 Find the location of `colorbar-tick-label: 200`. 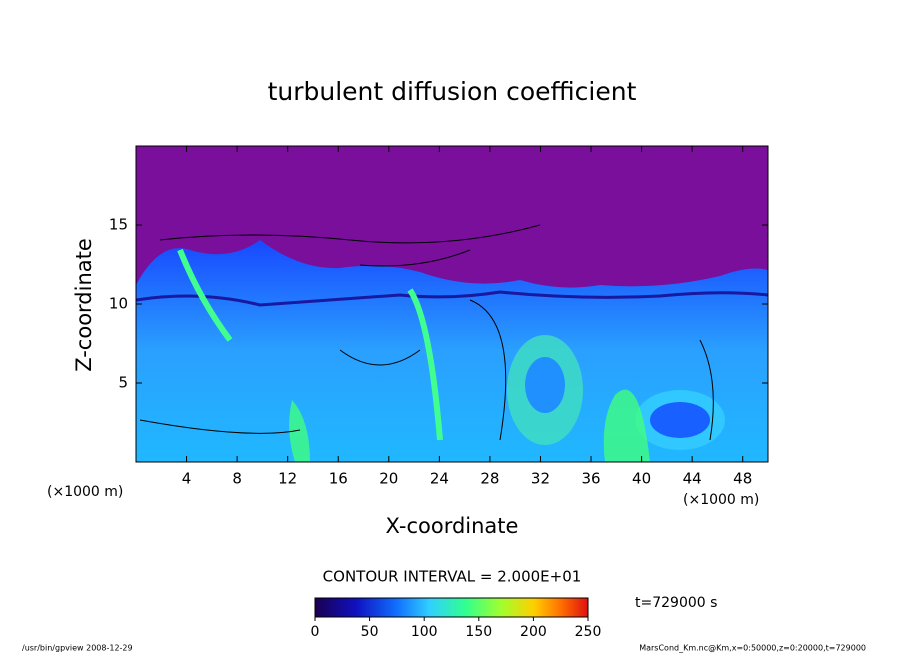

colorbar-tick-label: 200 is located at coordinates (533, 632).